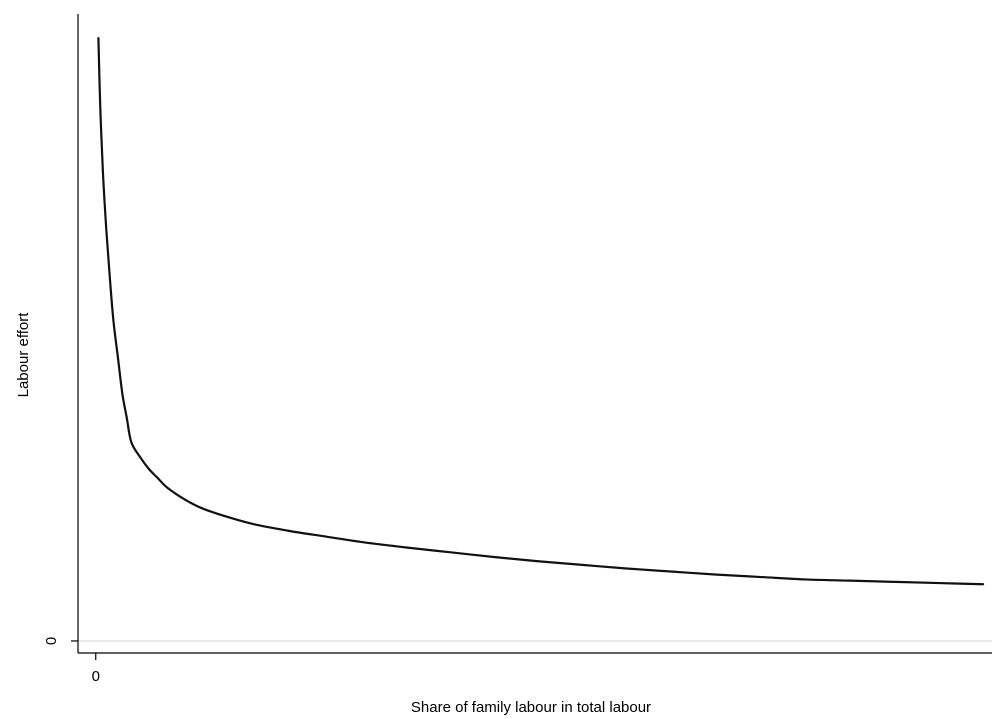 The image size is (995, 719). Describe the element at coordinates (96, 676) in the screenshot. I see `x-tick-label: 0` at that location.